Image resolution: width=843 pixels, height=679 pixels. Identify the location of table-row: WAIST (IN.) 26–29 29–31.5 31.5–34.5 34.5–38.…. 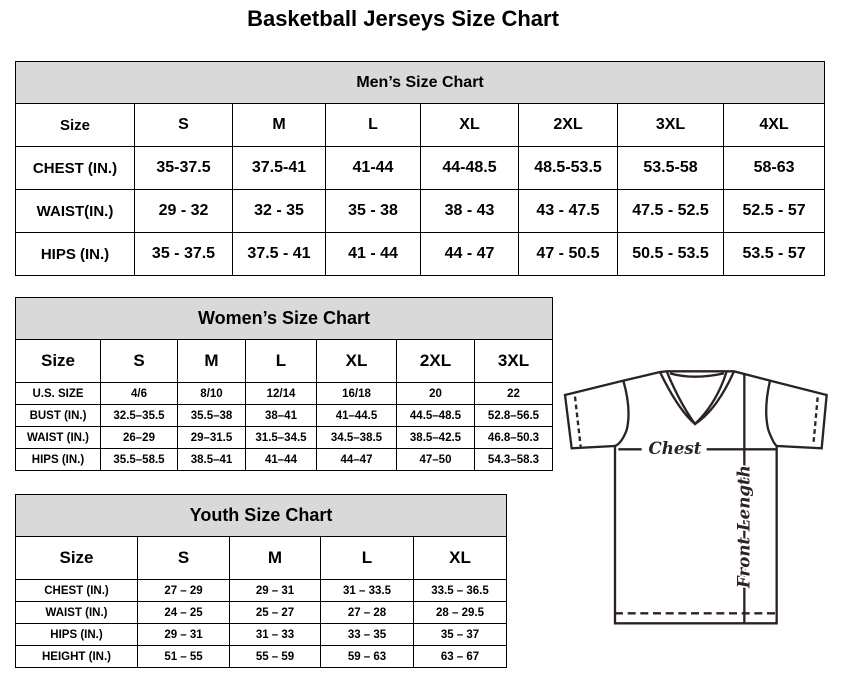
(284, 437).